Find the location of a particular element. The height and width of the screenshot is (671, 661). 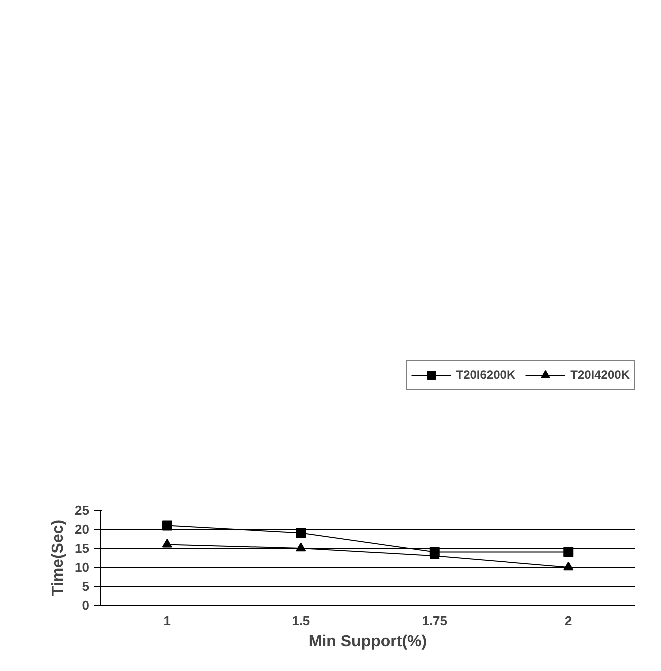

x-axis-title: Min Support(%) is located at coordinates (368, 642).